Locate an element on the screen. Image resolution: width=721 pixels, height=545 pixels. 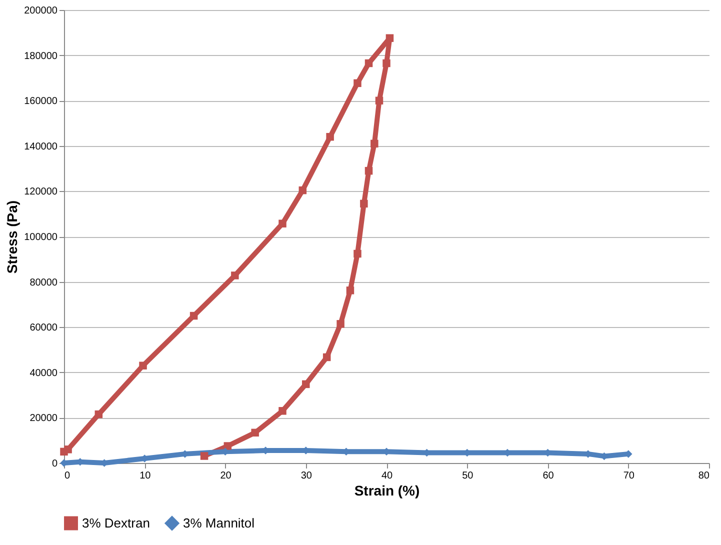
x-axis-title: Strain (%) is located at coordinates (387, 490).